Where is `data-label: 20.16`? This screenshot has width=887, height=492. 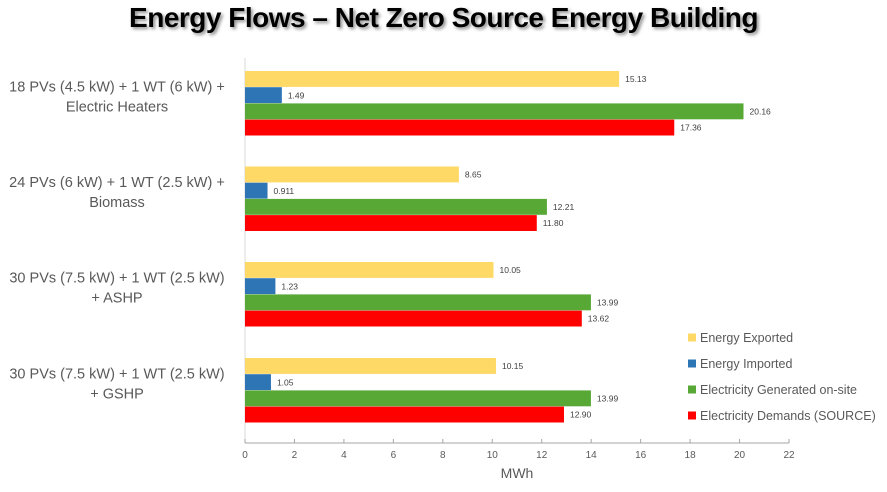
data-label: 20.16 is located at coordinates (761, 112).